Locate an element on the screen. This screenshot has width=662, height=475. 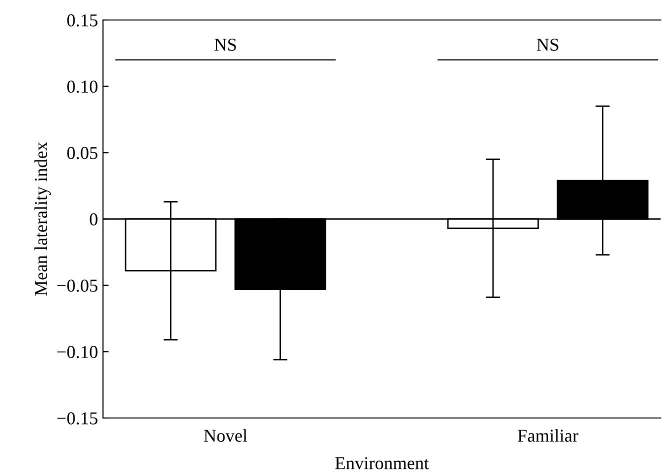
x-tick-label: Novel is located at coordinates (226, 435).